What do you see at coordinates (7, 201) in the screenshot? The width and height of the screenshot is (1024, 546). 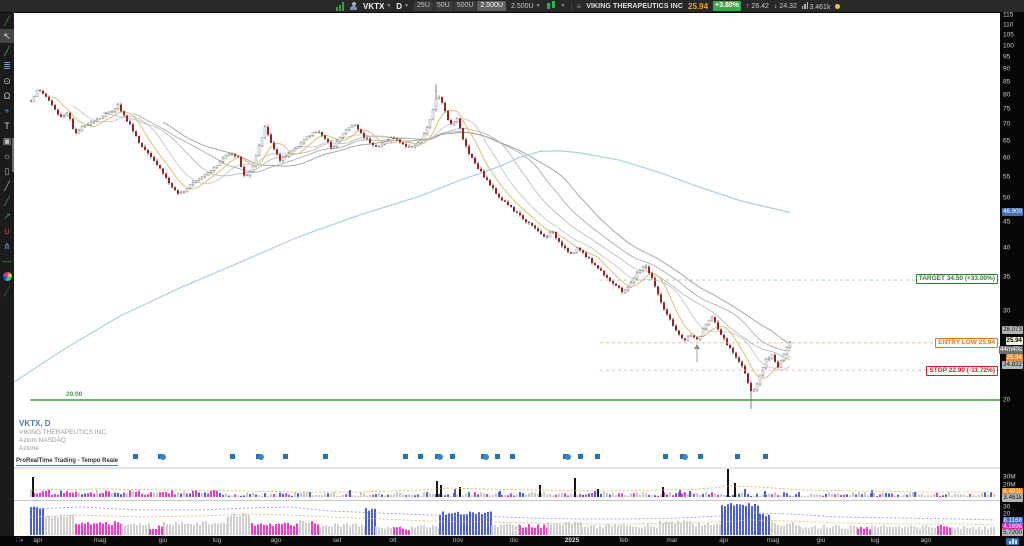 I see `segment-tool: ╱` at bounding box center [7, 201].